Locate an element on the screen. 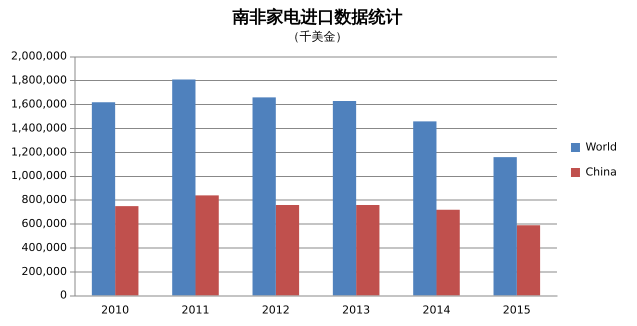  y-tick-label: 1,600,000 is located at coordinates (39, 103).